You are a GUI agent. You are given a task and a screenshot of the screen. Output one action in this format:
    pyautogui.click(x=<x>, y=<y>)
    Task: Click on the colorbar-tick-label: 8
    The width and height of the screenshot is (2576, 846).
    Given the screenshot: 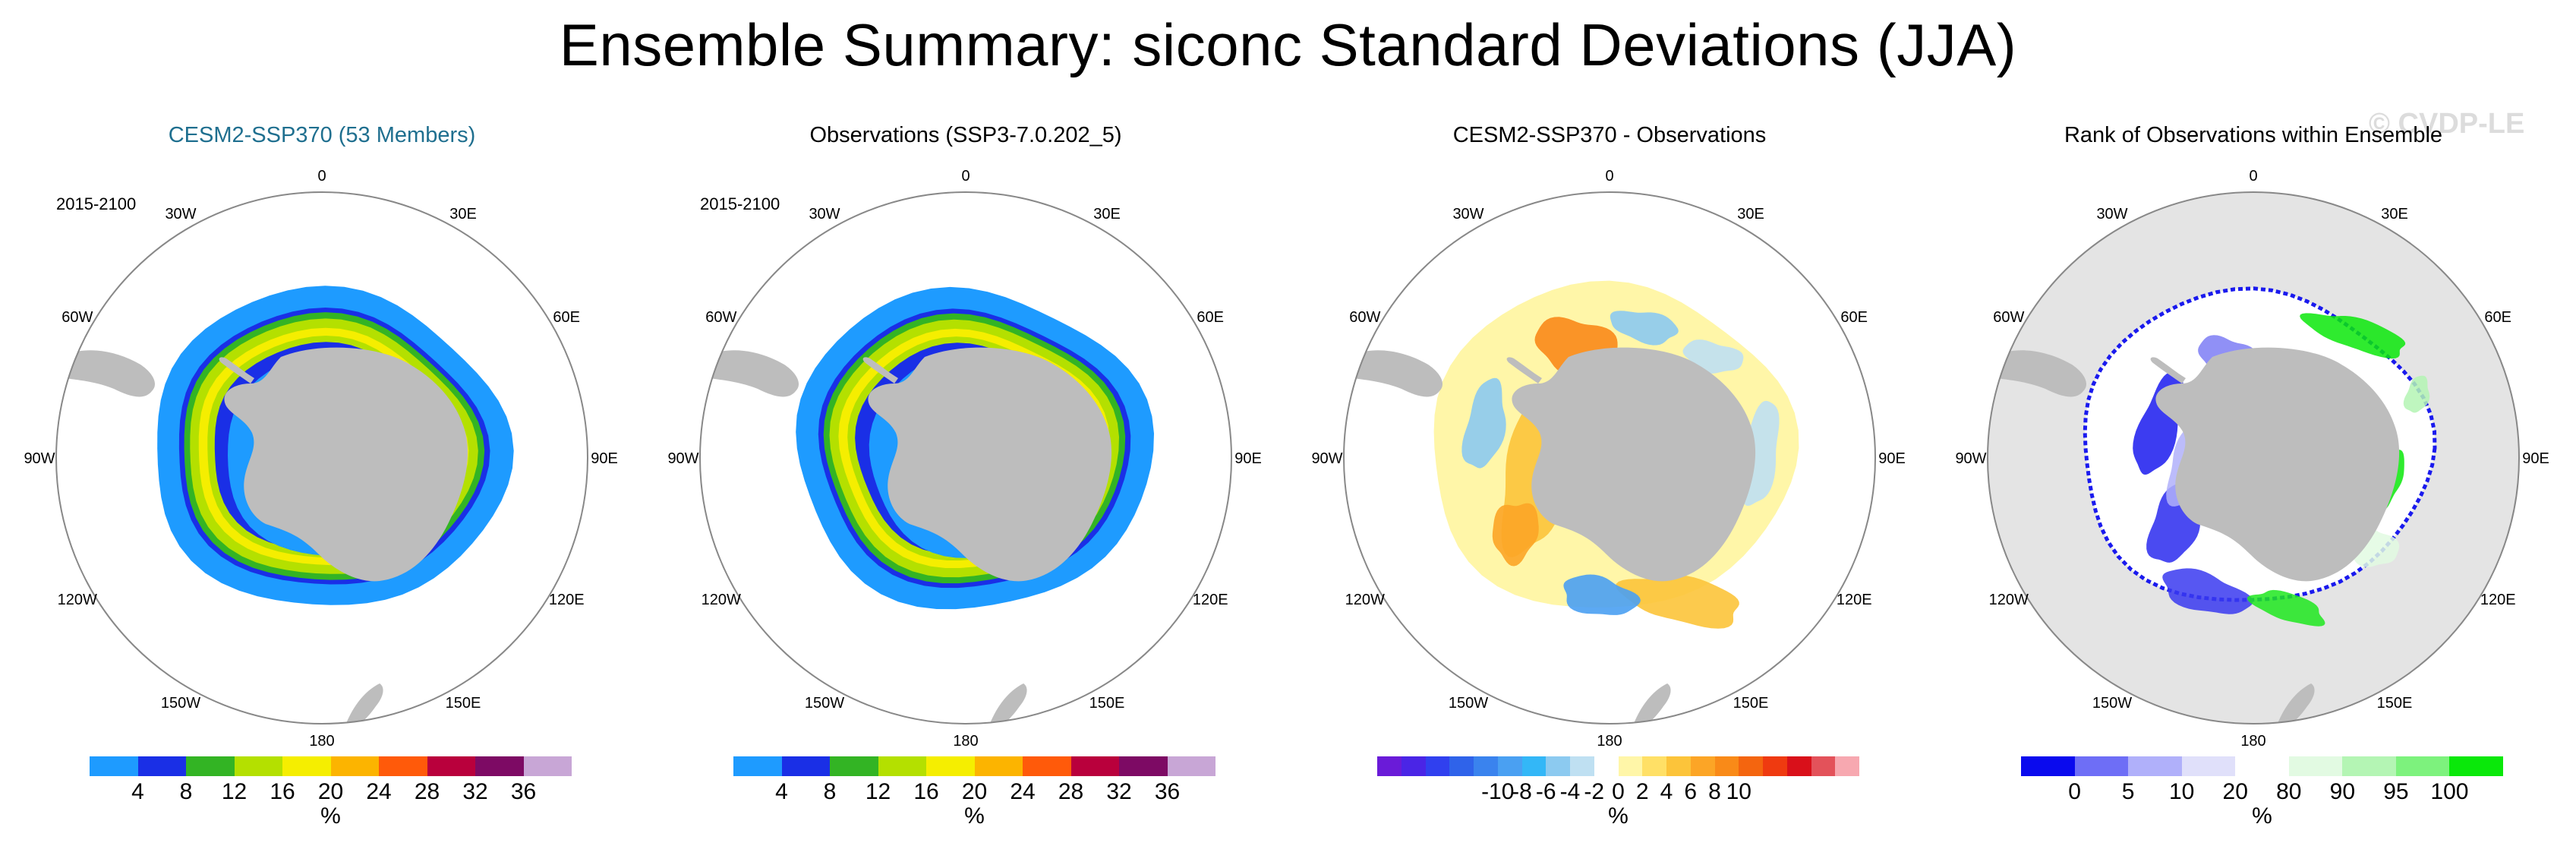 What is the action you would take?
    pyautogui.click(x=830, y=791)
    